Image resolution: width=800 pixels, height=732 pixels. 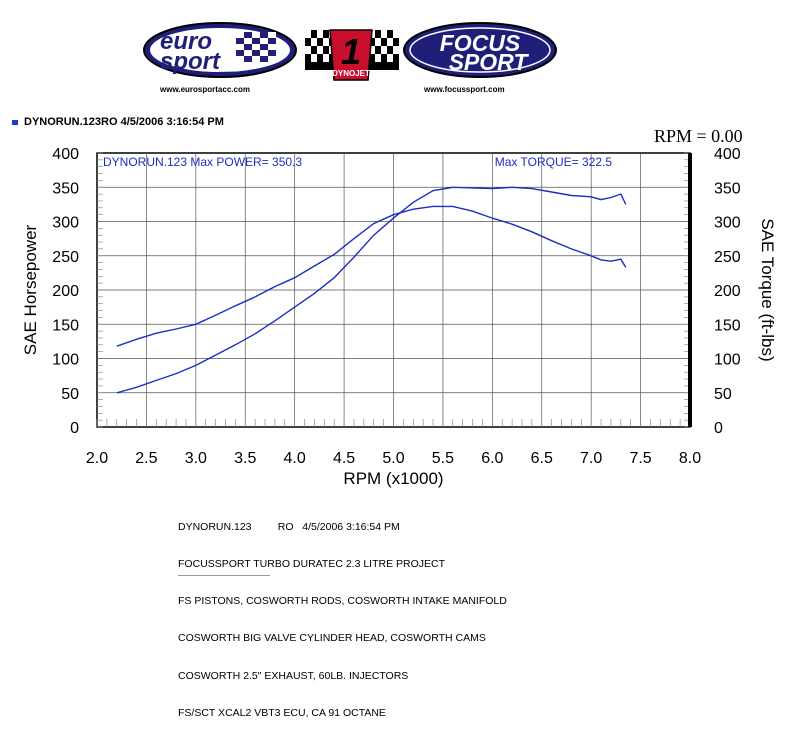 What do you see at coordinates (727, 360) in the screenshot?
I see `y-right-tick-label: 100` at bounding box center [727, 360].